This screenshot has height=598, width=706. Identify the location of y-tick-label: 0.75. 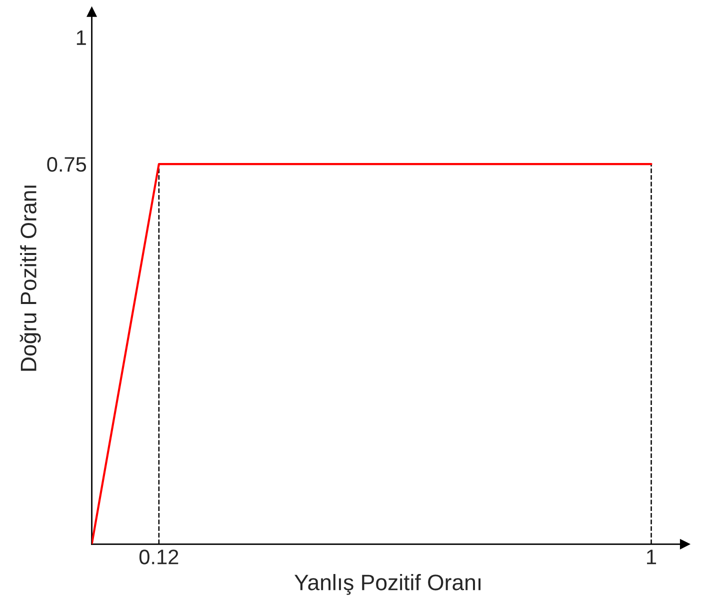
(66, 164).